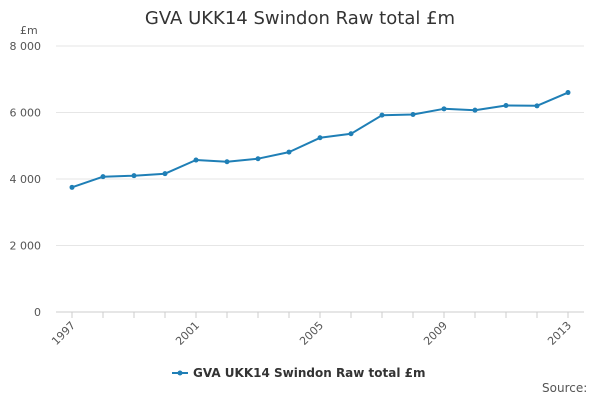 The width and height of the screenshot is (600, 400). I want to click on y-axis-ticks: 0 2 000 4 000 6 000 8 000, so click(26, 179).